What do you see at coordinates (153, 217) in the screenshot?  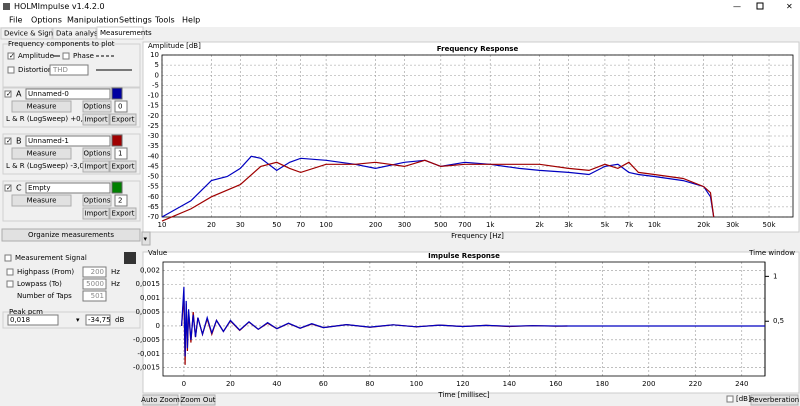 I see `y-tick-label: -70` at bounding box center [153, 217].